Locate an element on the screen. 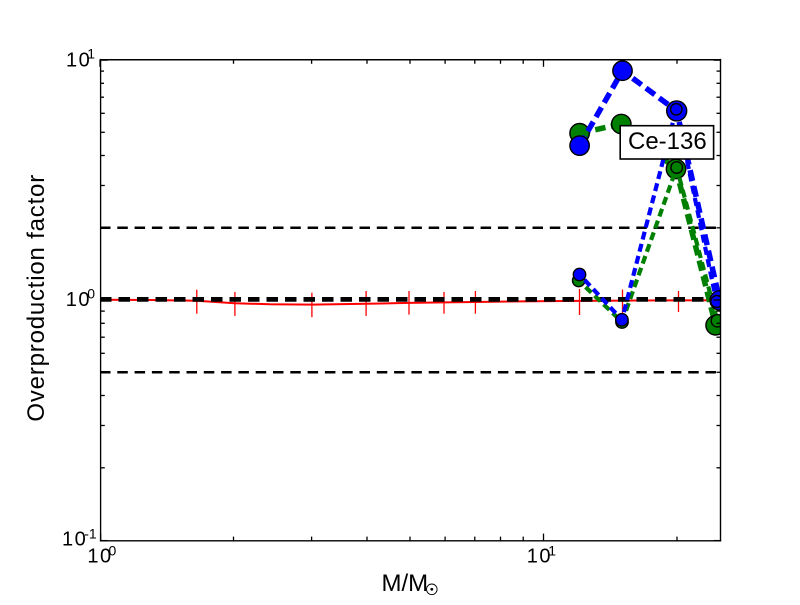 The image size is (800, 605). svg-text: -1 is located at coordinates (90, 533).